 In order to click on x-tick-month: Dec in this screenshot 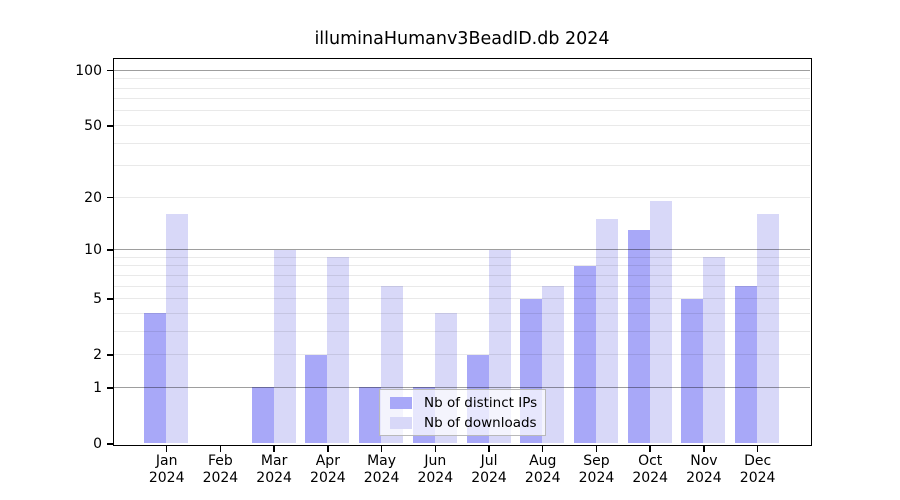, I will do `click(758, 461)`.